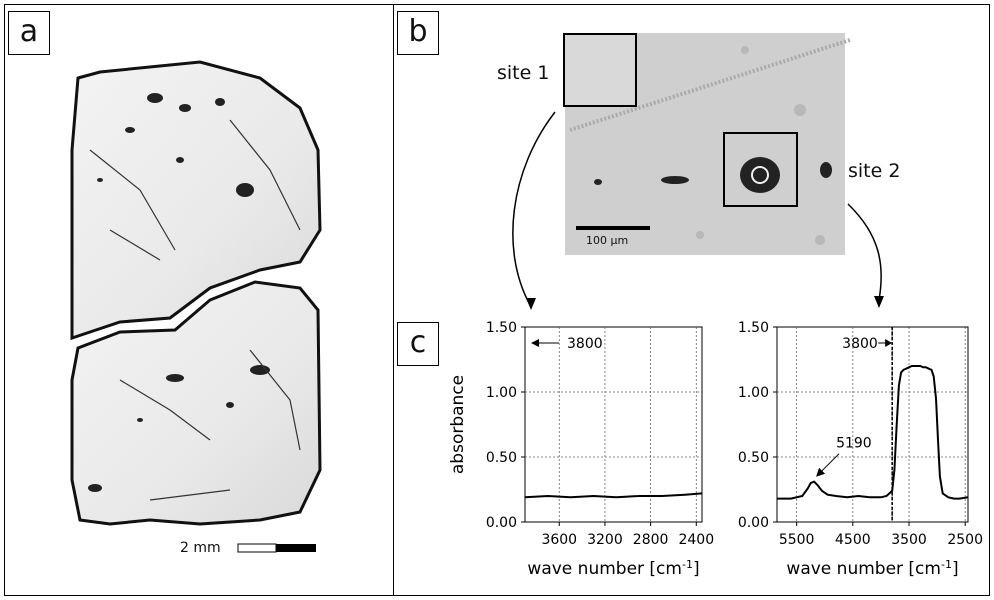 This screenshot has width=994, height=600. Describe the element at coordinates (534, 208) in the screenshot. I see `arrow-site1` at that location.